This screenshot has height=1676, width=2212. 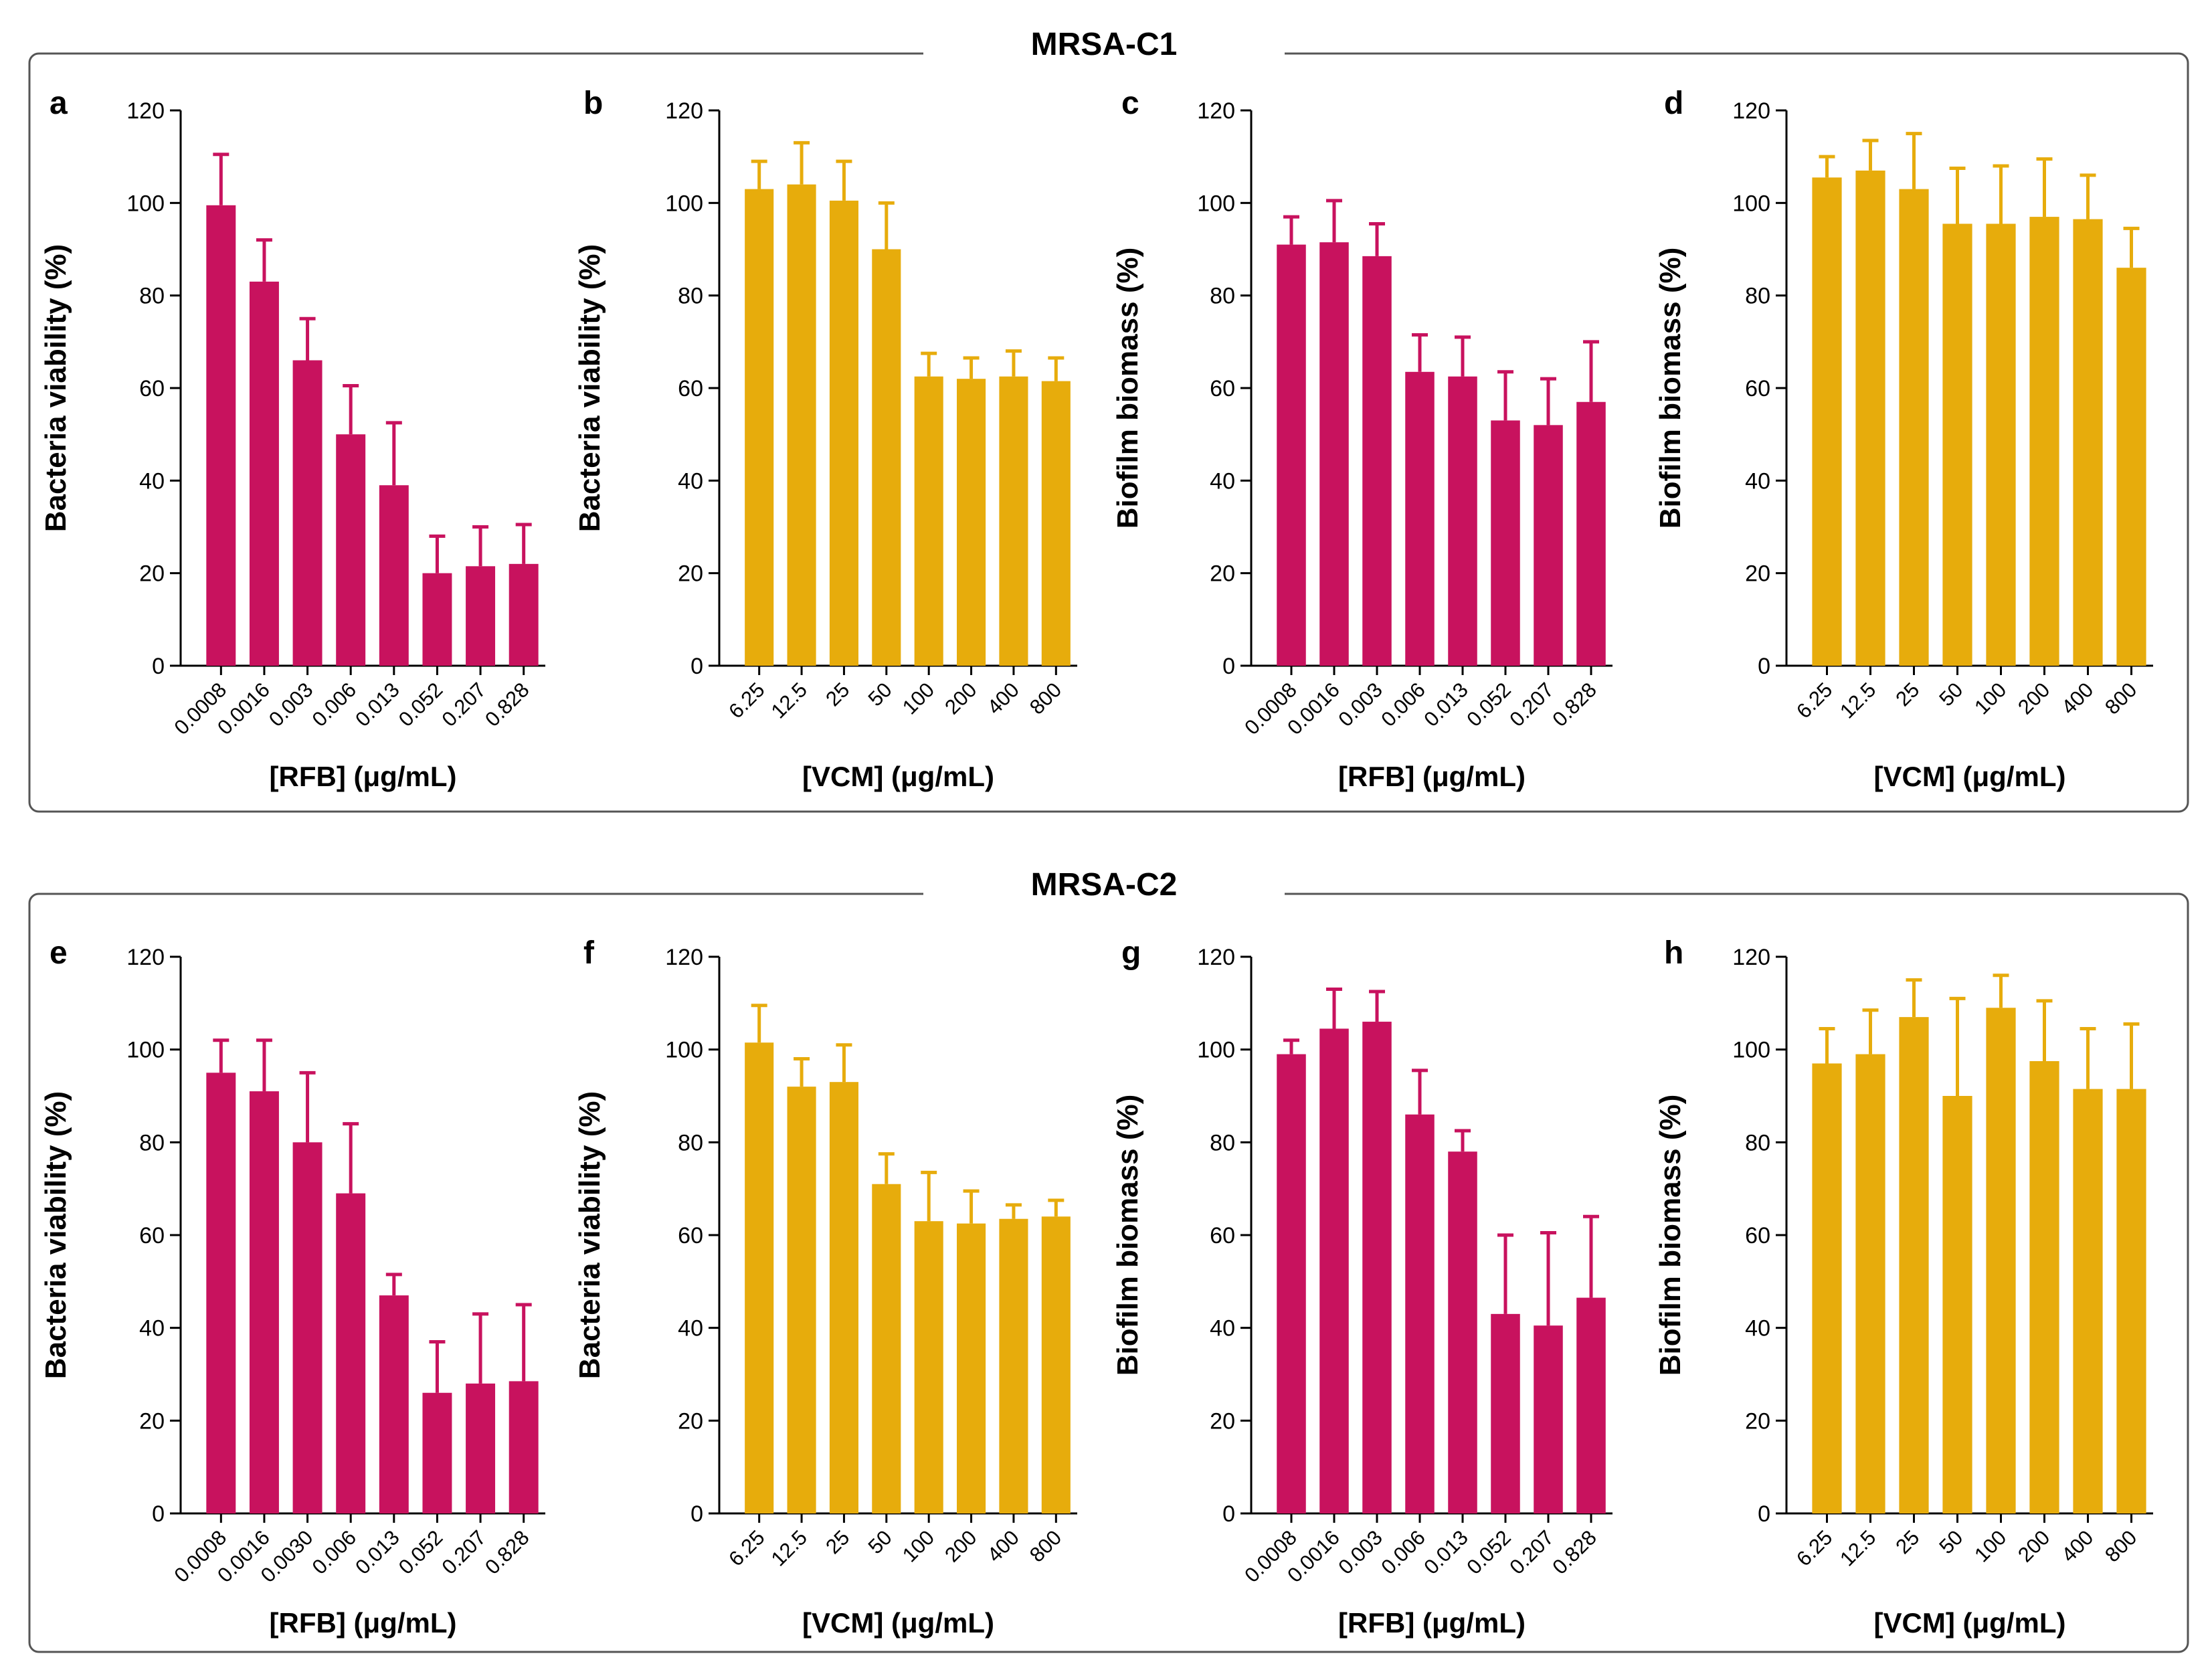 I want to click on y-axis-title: Bacteria viability (%), so click(x=589, y=388).